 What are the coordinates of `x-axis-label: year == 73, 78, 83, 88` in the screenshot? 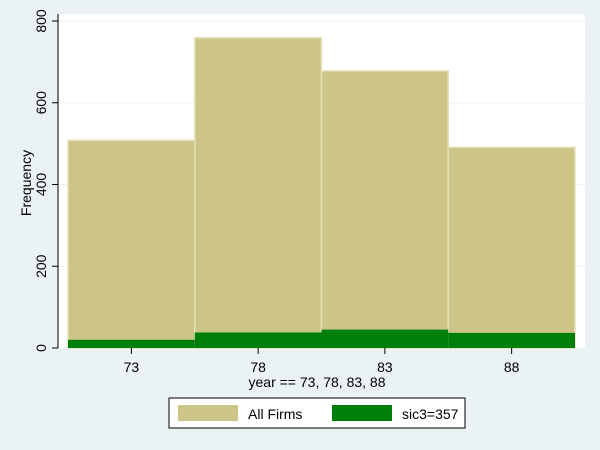 It's located at (317, 382).